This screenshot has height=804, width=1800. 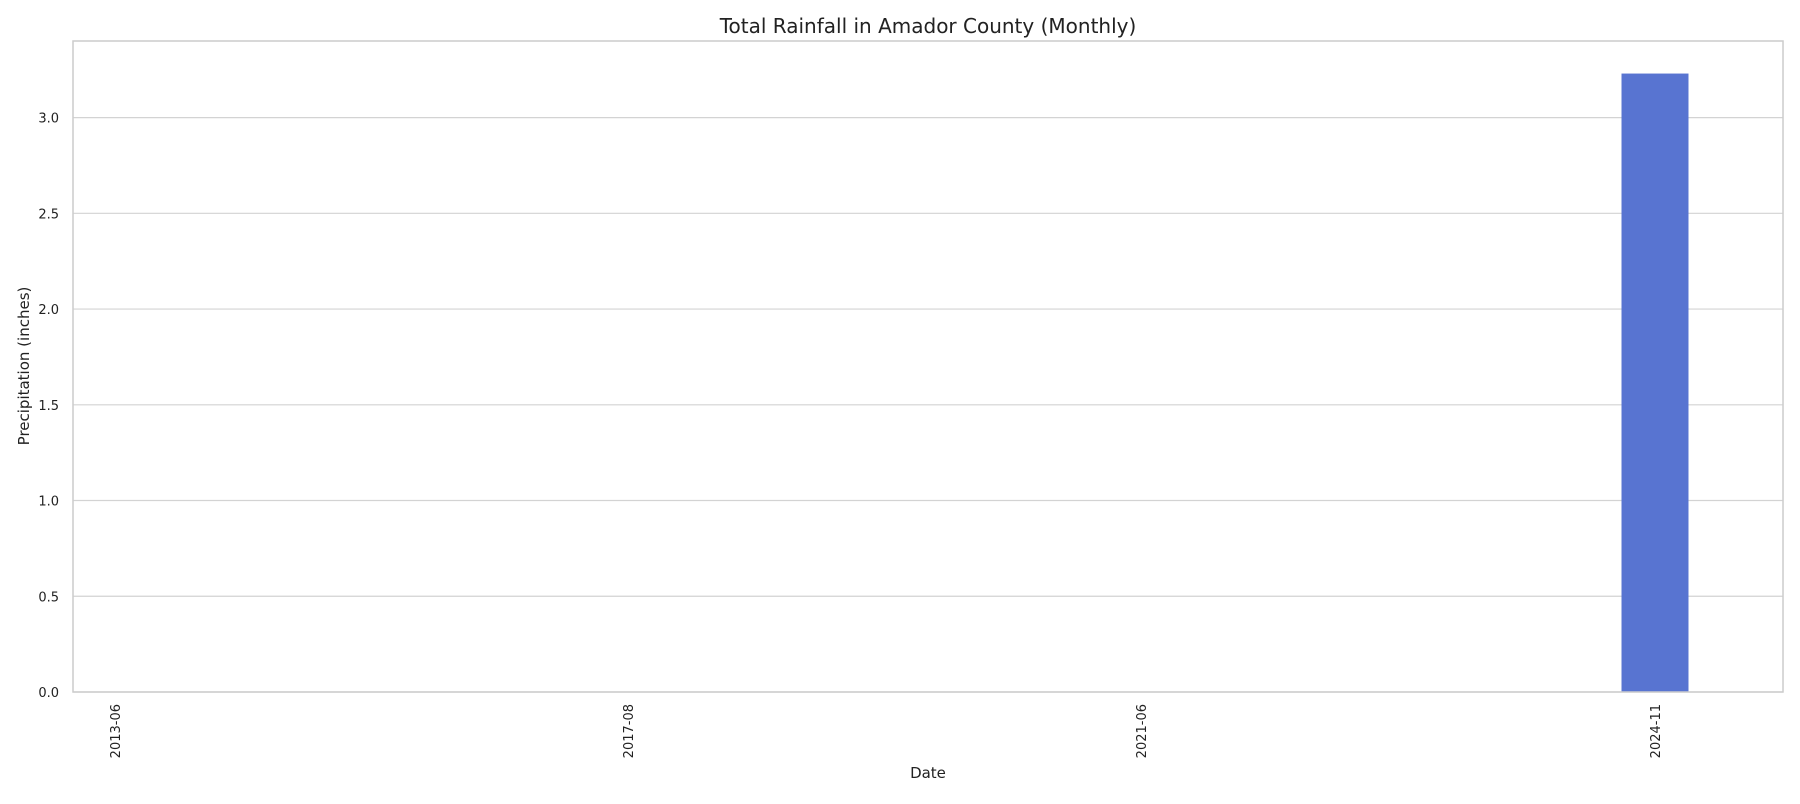 I want to click on y-tick-label: 0.5, so click(x=48, y=597).